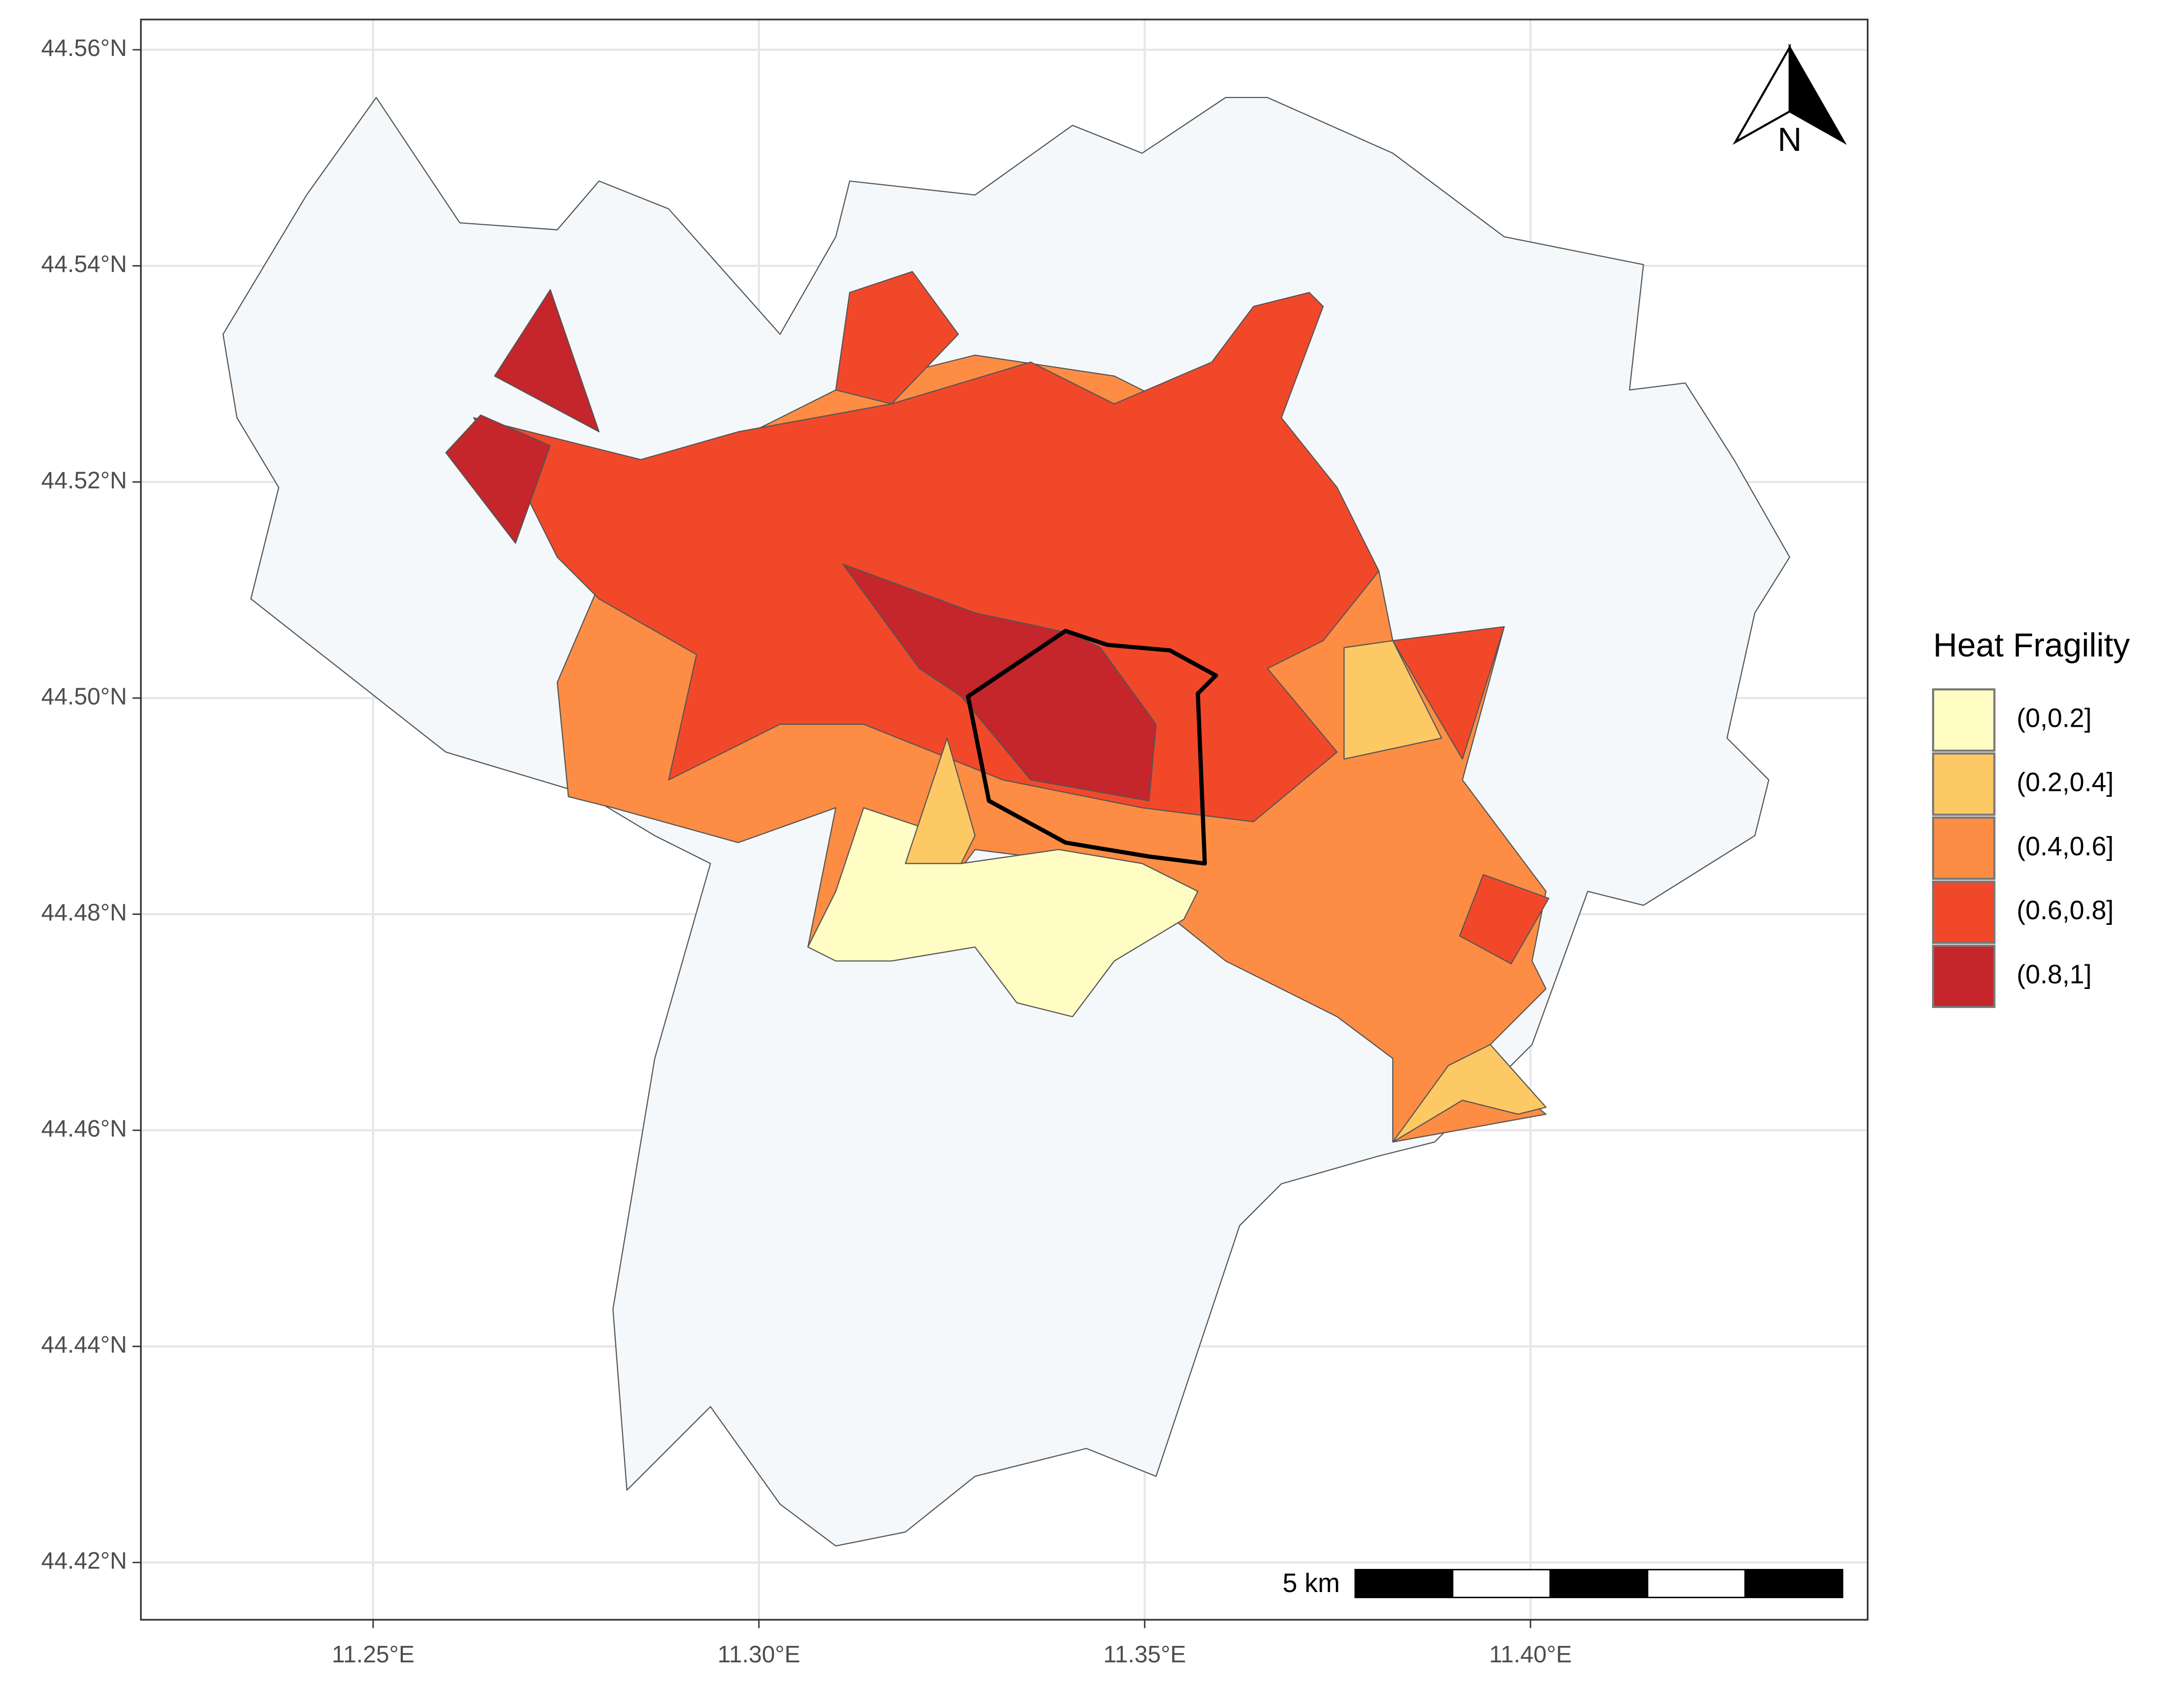 The height and width of the screenshot is (1688, 2184). I want to click on y-tick-label: 44.50°N, so click(84, 696).